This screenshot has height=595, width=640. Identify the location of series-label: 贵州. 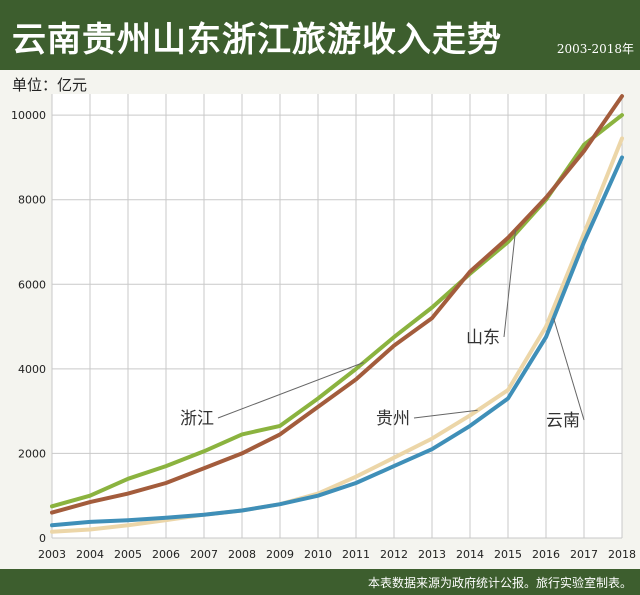
(393, 419).